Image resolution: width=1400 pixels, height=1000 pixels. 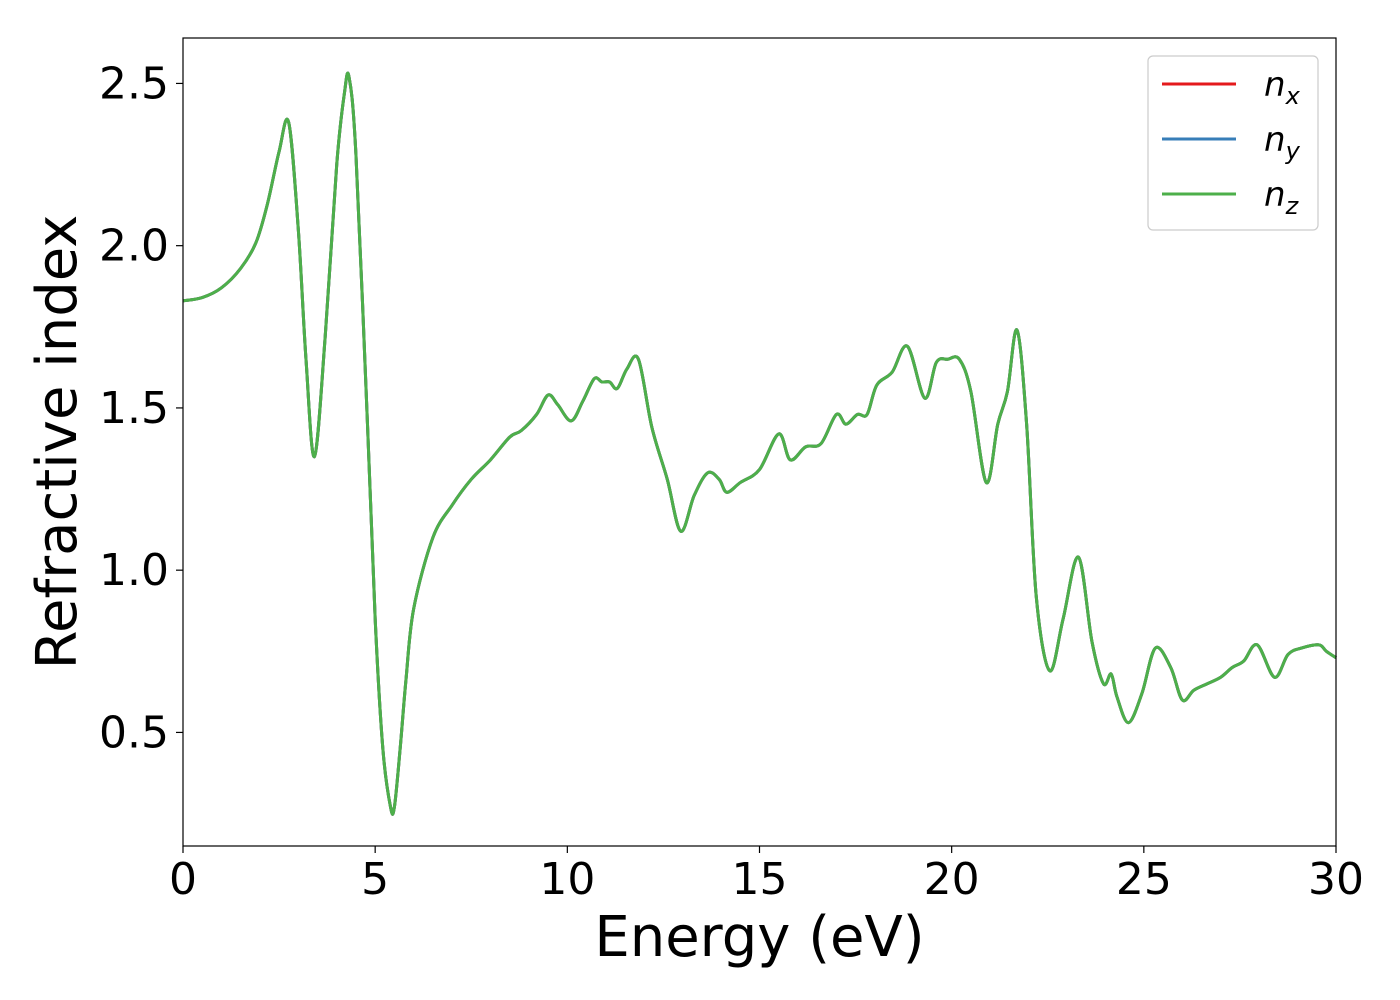 I want to click on y-tick-label: 2.0, so click(x=134, y=246).